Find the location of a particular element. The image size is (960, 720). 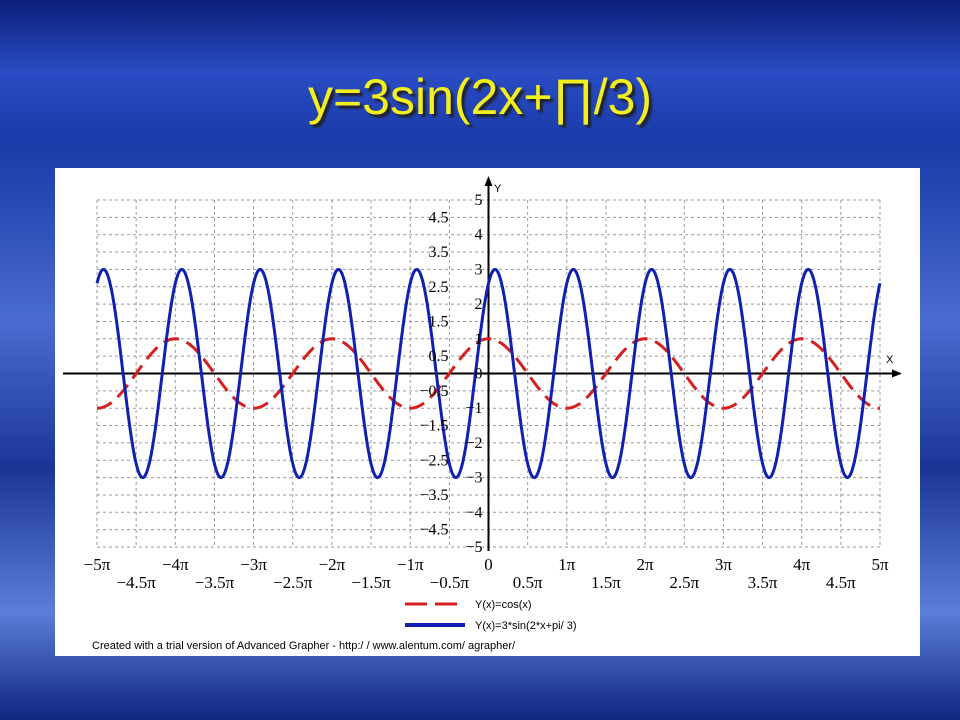

y-tick-label: 4 is located at coordinates (479, 235).